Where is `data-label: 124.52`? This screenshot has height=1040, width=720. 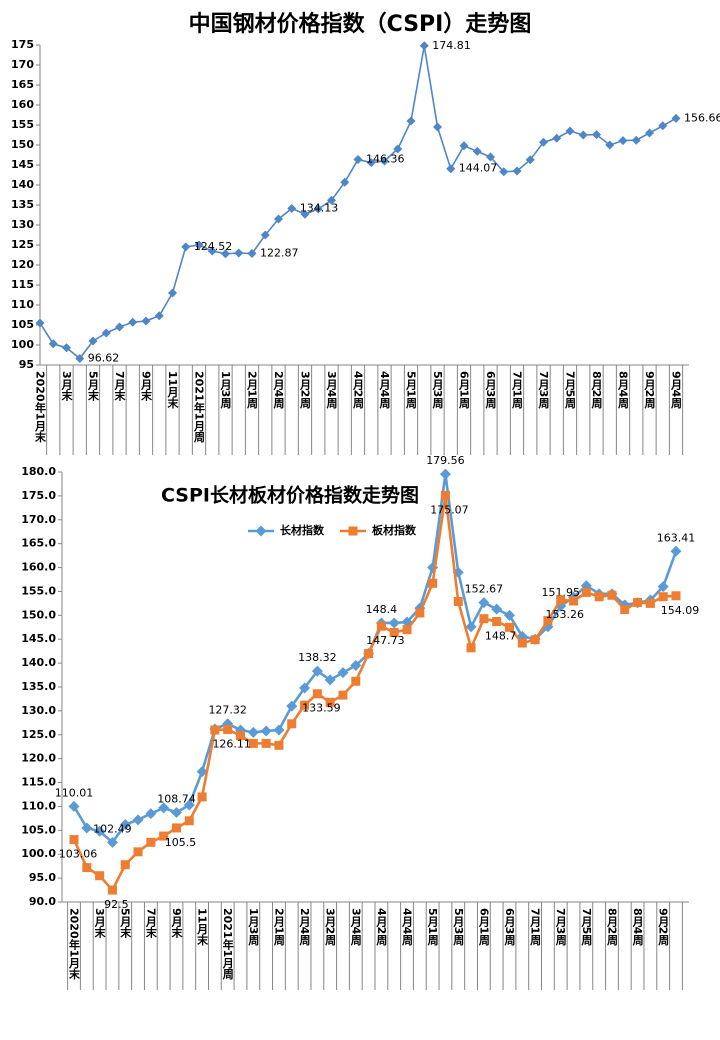
data-label: 124.52 is located at coordinates (213, 246).